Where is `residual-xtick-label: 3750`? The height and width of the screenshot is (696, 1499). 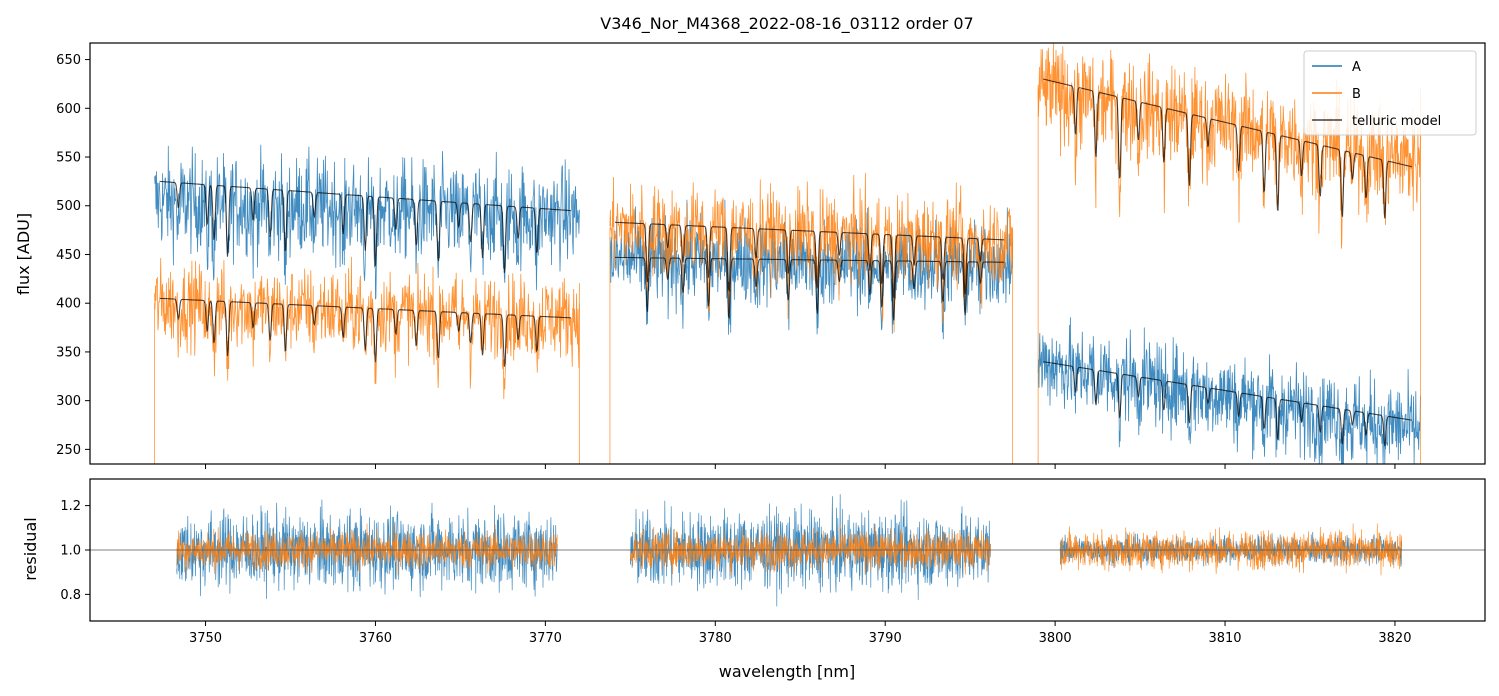 residual-xtick-label: 3750 is located at coordinates (205, 638).